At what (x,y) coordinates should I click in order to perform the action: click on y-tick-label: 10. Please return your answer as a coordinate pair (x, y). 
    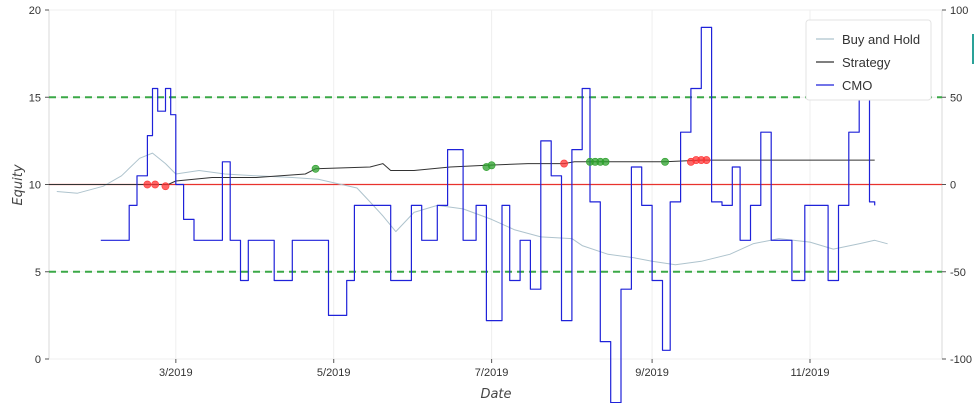
    Looking at the image, I should click on (35, 186).